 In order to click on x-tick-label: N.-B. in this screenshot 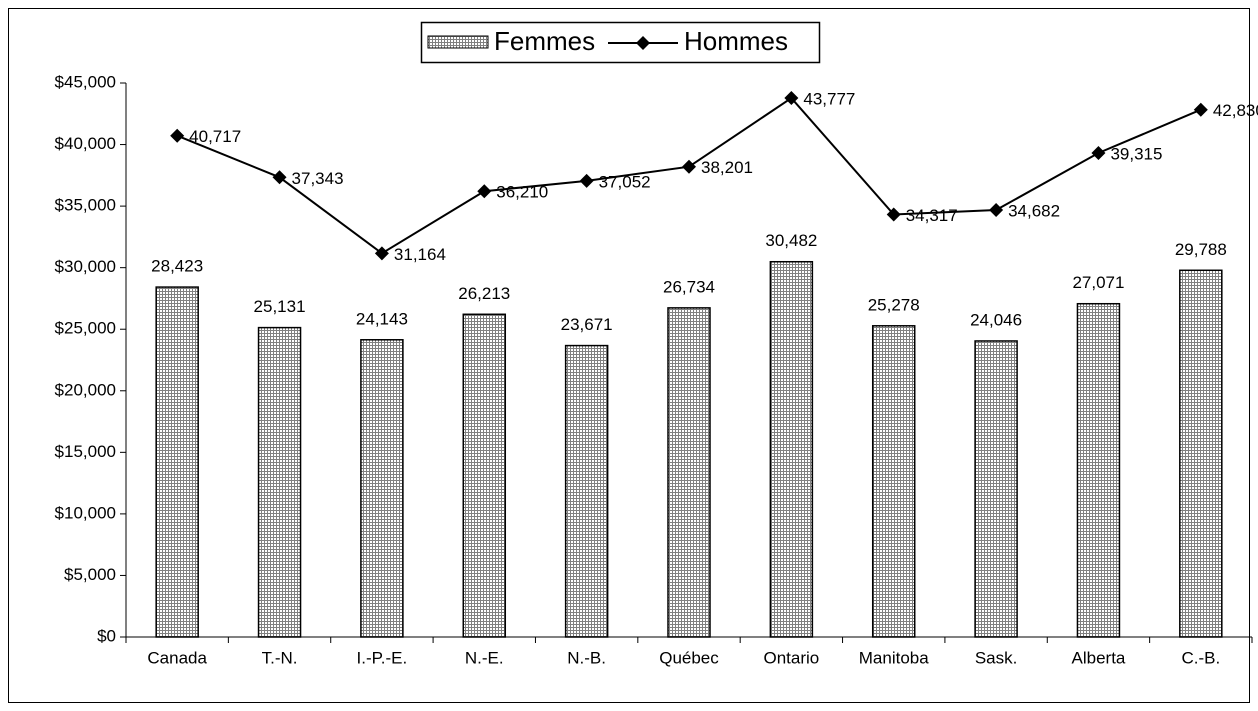, I will do `click(586, 657)`.